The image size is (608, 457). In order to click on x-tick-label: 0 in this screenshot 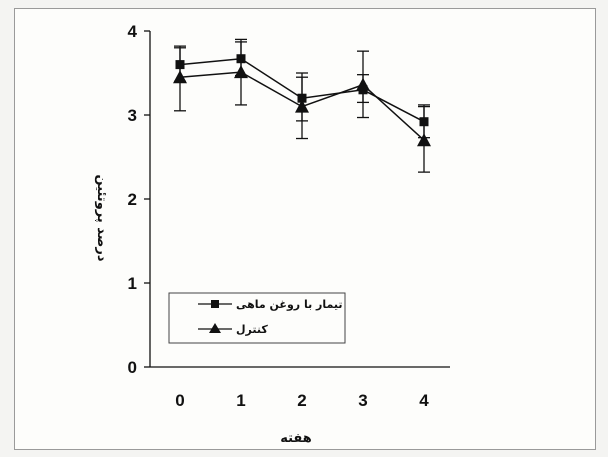, I will do `click(179, 400)`.